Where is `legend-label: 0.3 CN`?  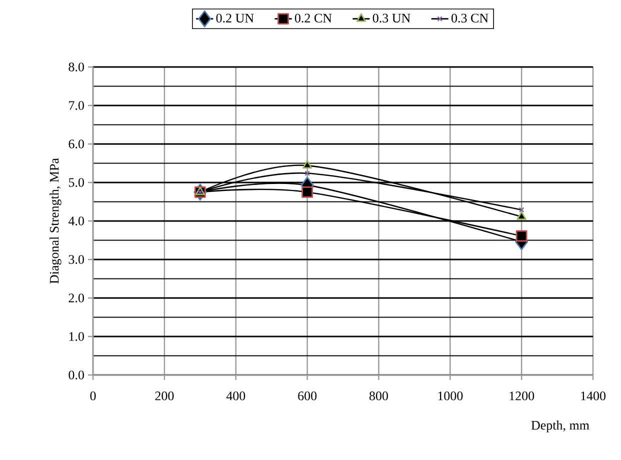 legend-label: 0.3 CN is located at coordinates (470, 18).